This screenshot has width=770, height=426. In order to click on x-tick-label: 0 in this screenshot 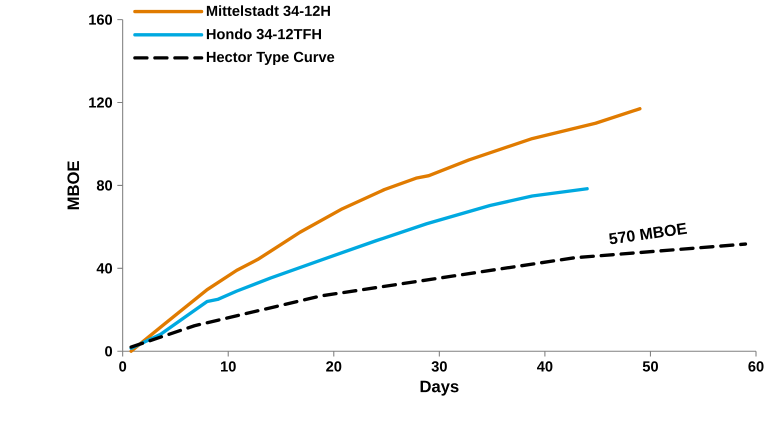, I will do `click(122, 366)`.